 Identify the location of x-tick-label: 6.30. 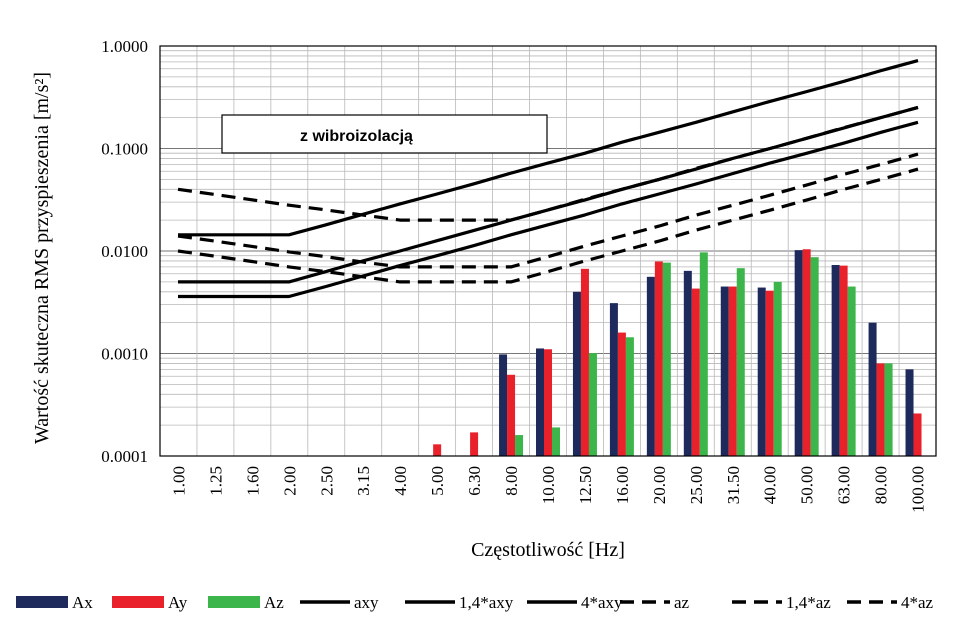
(474, 481).